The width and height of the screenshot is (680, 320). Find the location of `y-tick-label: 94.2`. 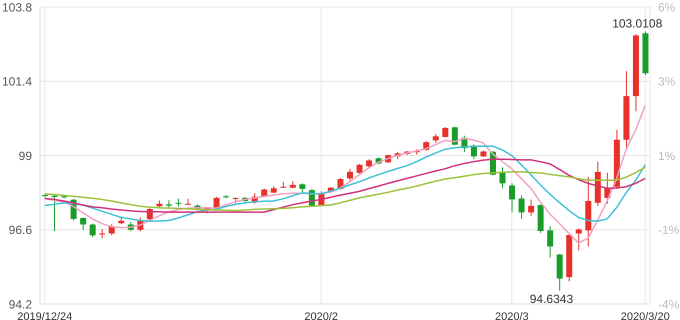

y-tick-label: 94.2 is located at coordinates (20, 304).